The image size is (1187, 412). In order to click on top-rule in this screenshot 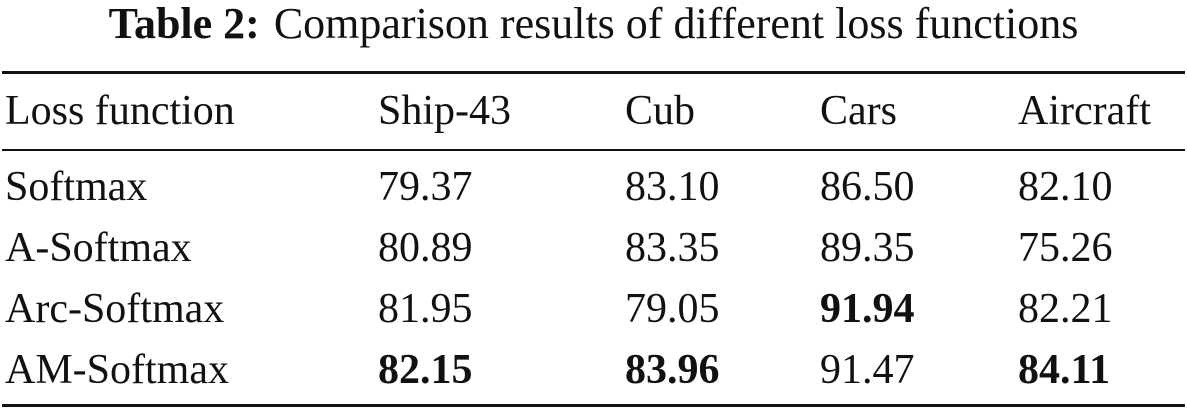, I will do `click(593, 72)`.